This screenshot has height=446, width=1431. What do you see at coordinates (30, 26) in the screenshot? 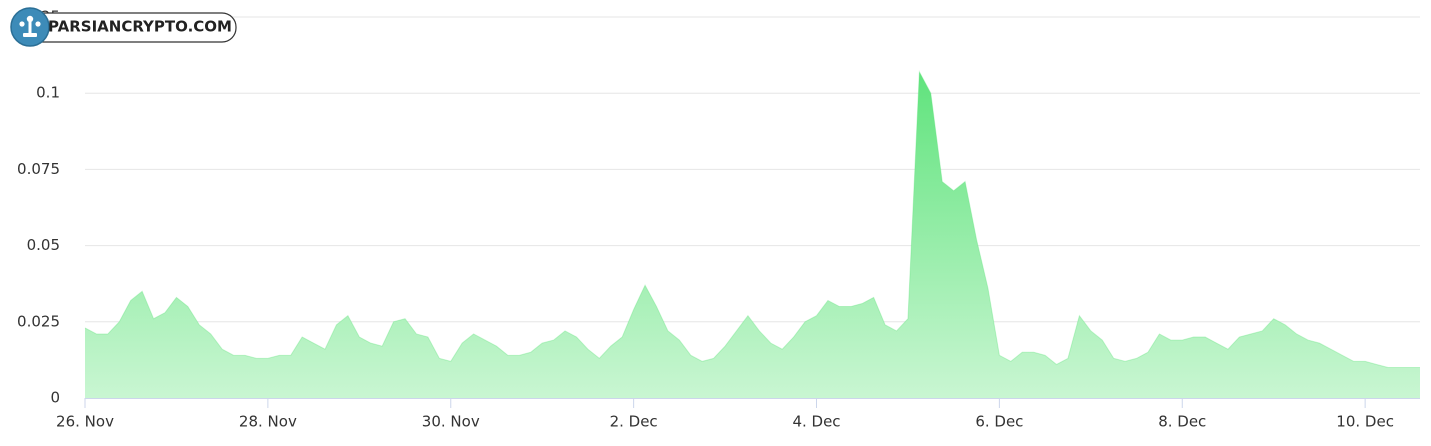
I see `logo-icon` at bounding box center [30, 26].